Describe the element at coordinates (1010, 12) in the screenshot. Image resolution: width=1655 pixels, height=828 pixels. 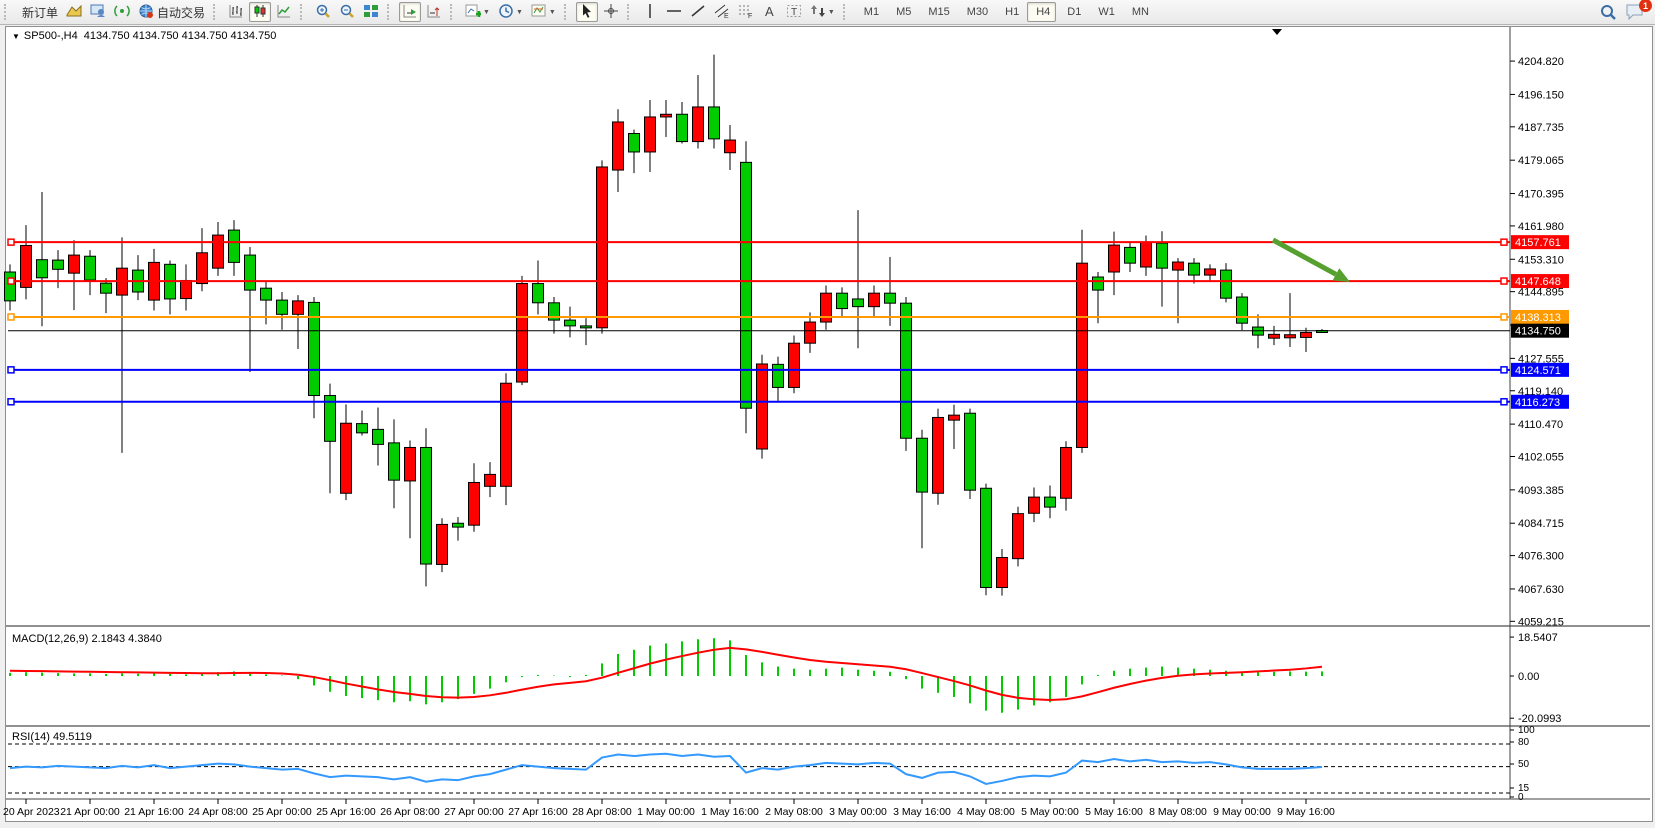
I see `tf-h1-button: H1` at that location.